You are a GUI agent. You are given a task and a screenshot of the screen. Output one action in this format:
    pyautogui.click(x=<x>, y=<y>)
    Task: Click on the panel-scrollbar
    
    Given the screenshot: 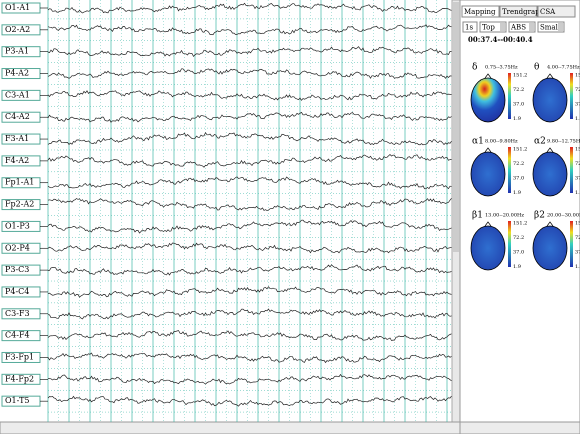 What is the action you would take?
    pyautogui.click(x=519, y=427)
    